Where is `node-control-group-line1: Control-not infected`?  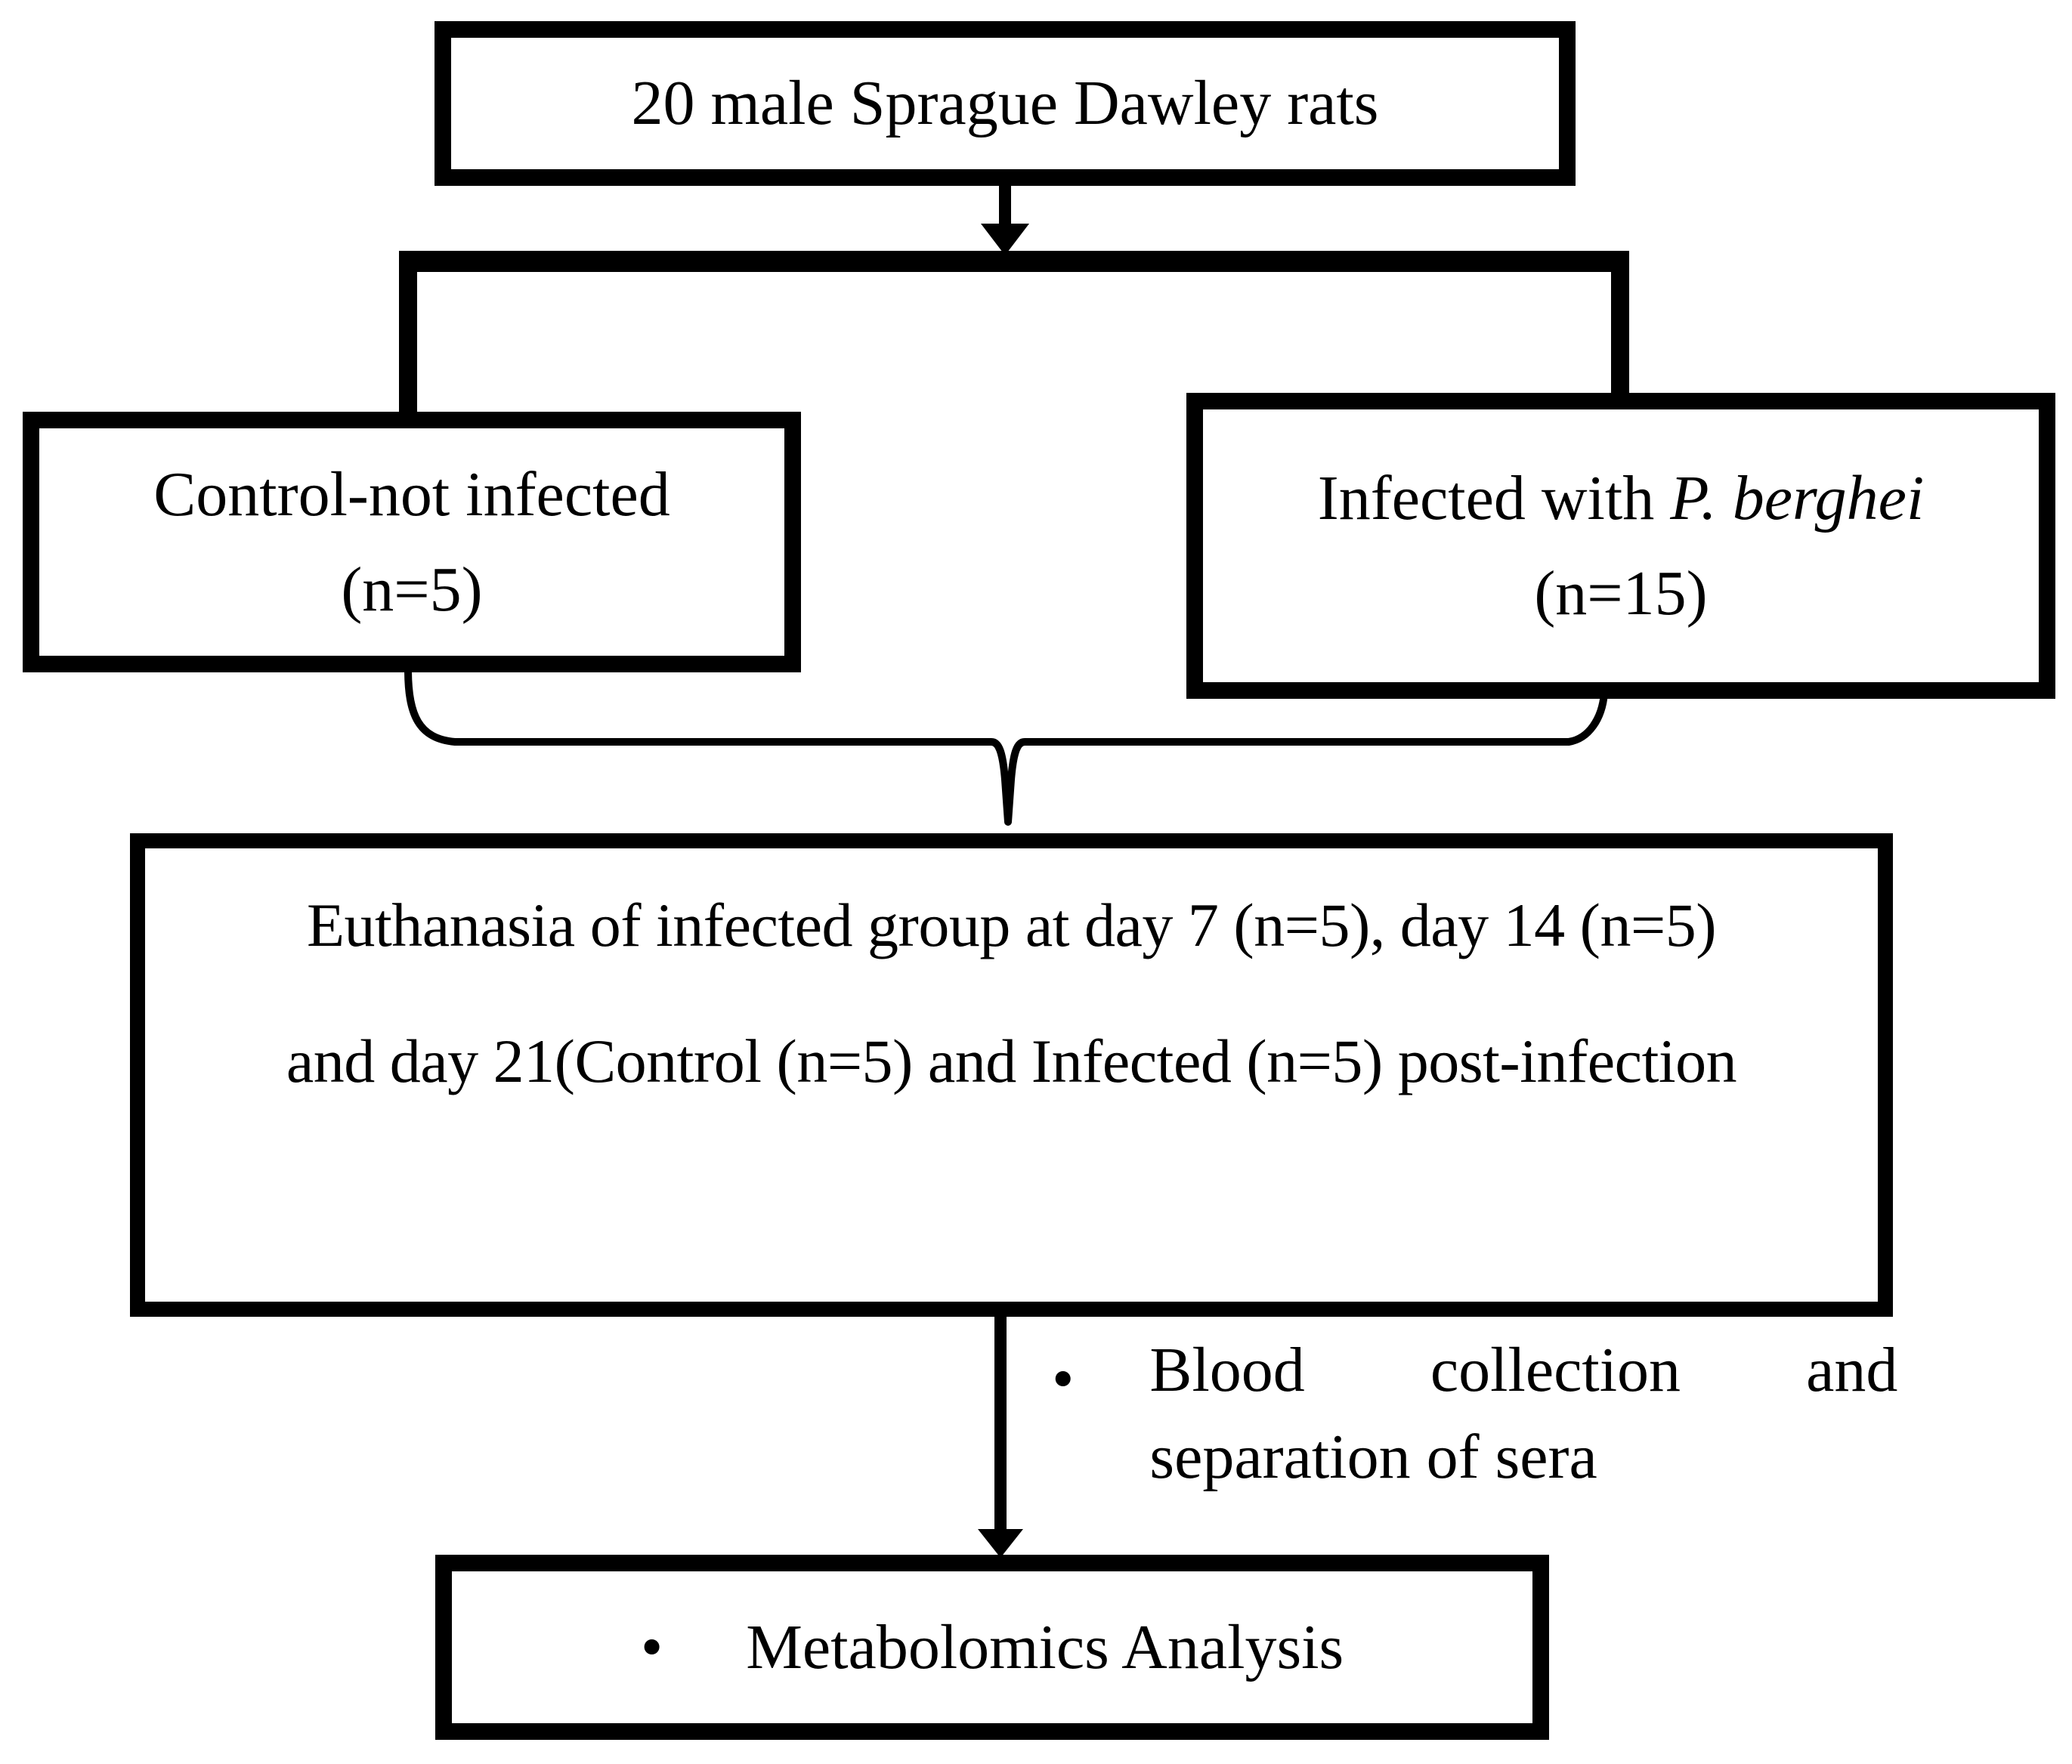
node-control-group-line1: Control-not infected is located at coordinates (411, 494).